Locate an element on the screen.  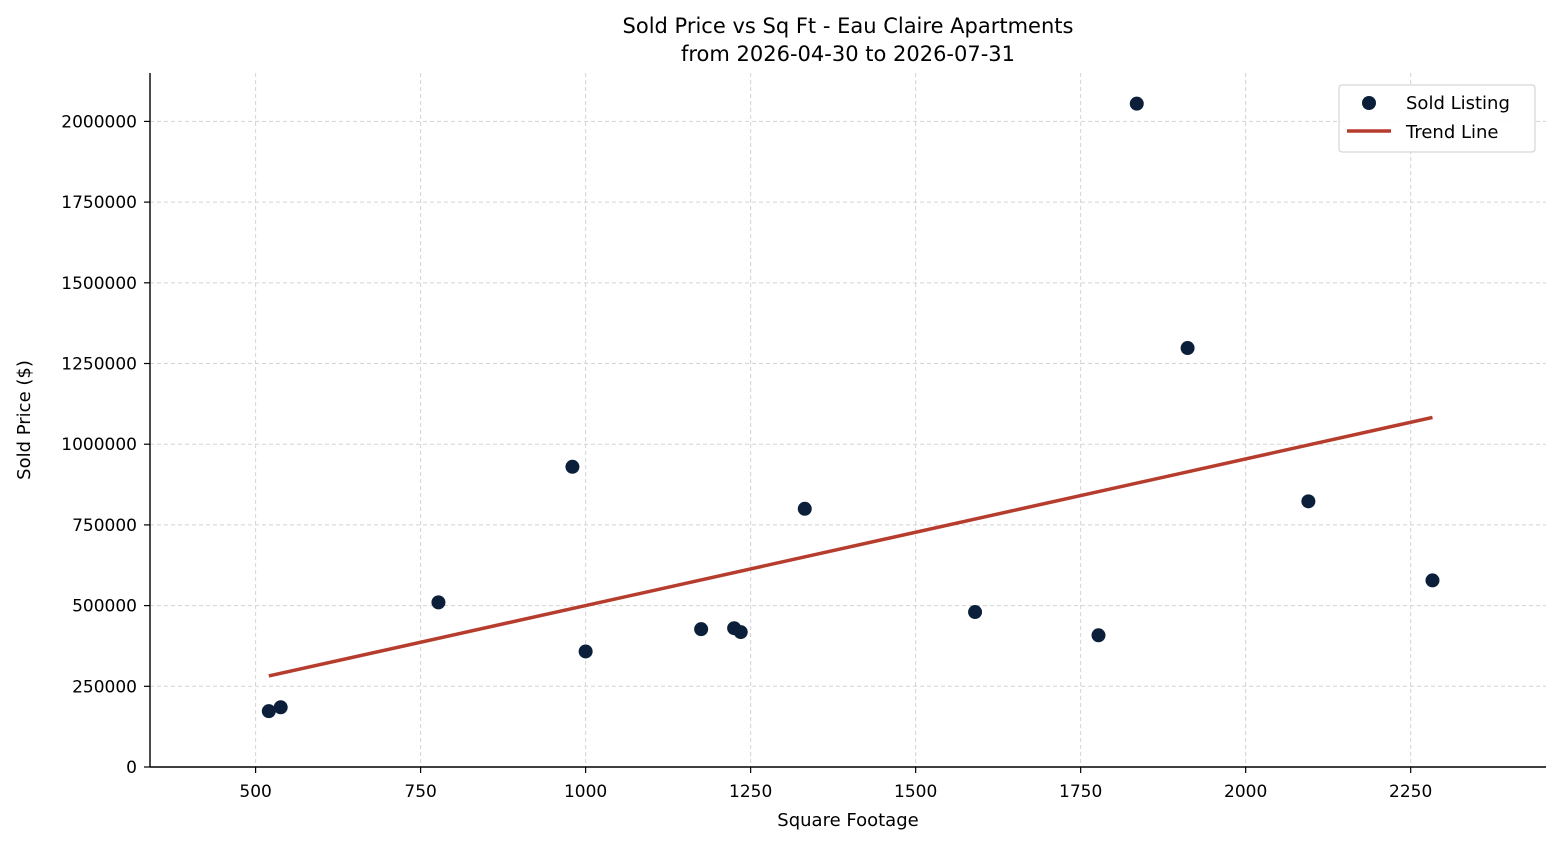
x-tick-label: 750 is located at coordinates (420, 792).